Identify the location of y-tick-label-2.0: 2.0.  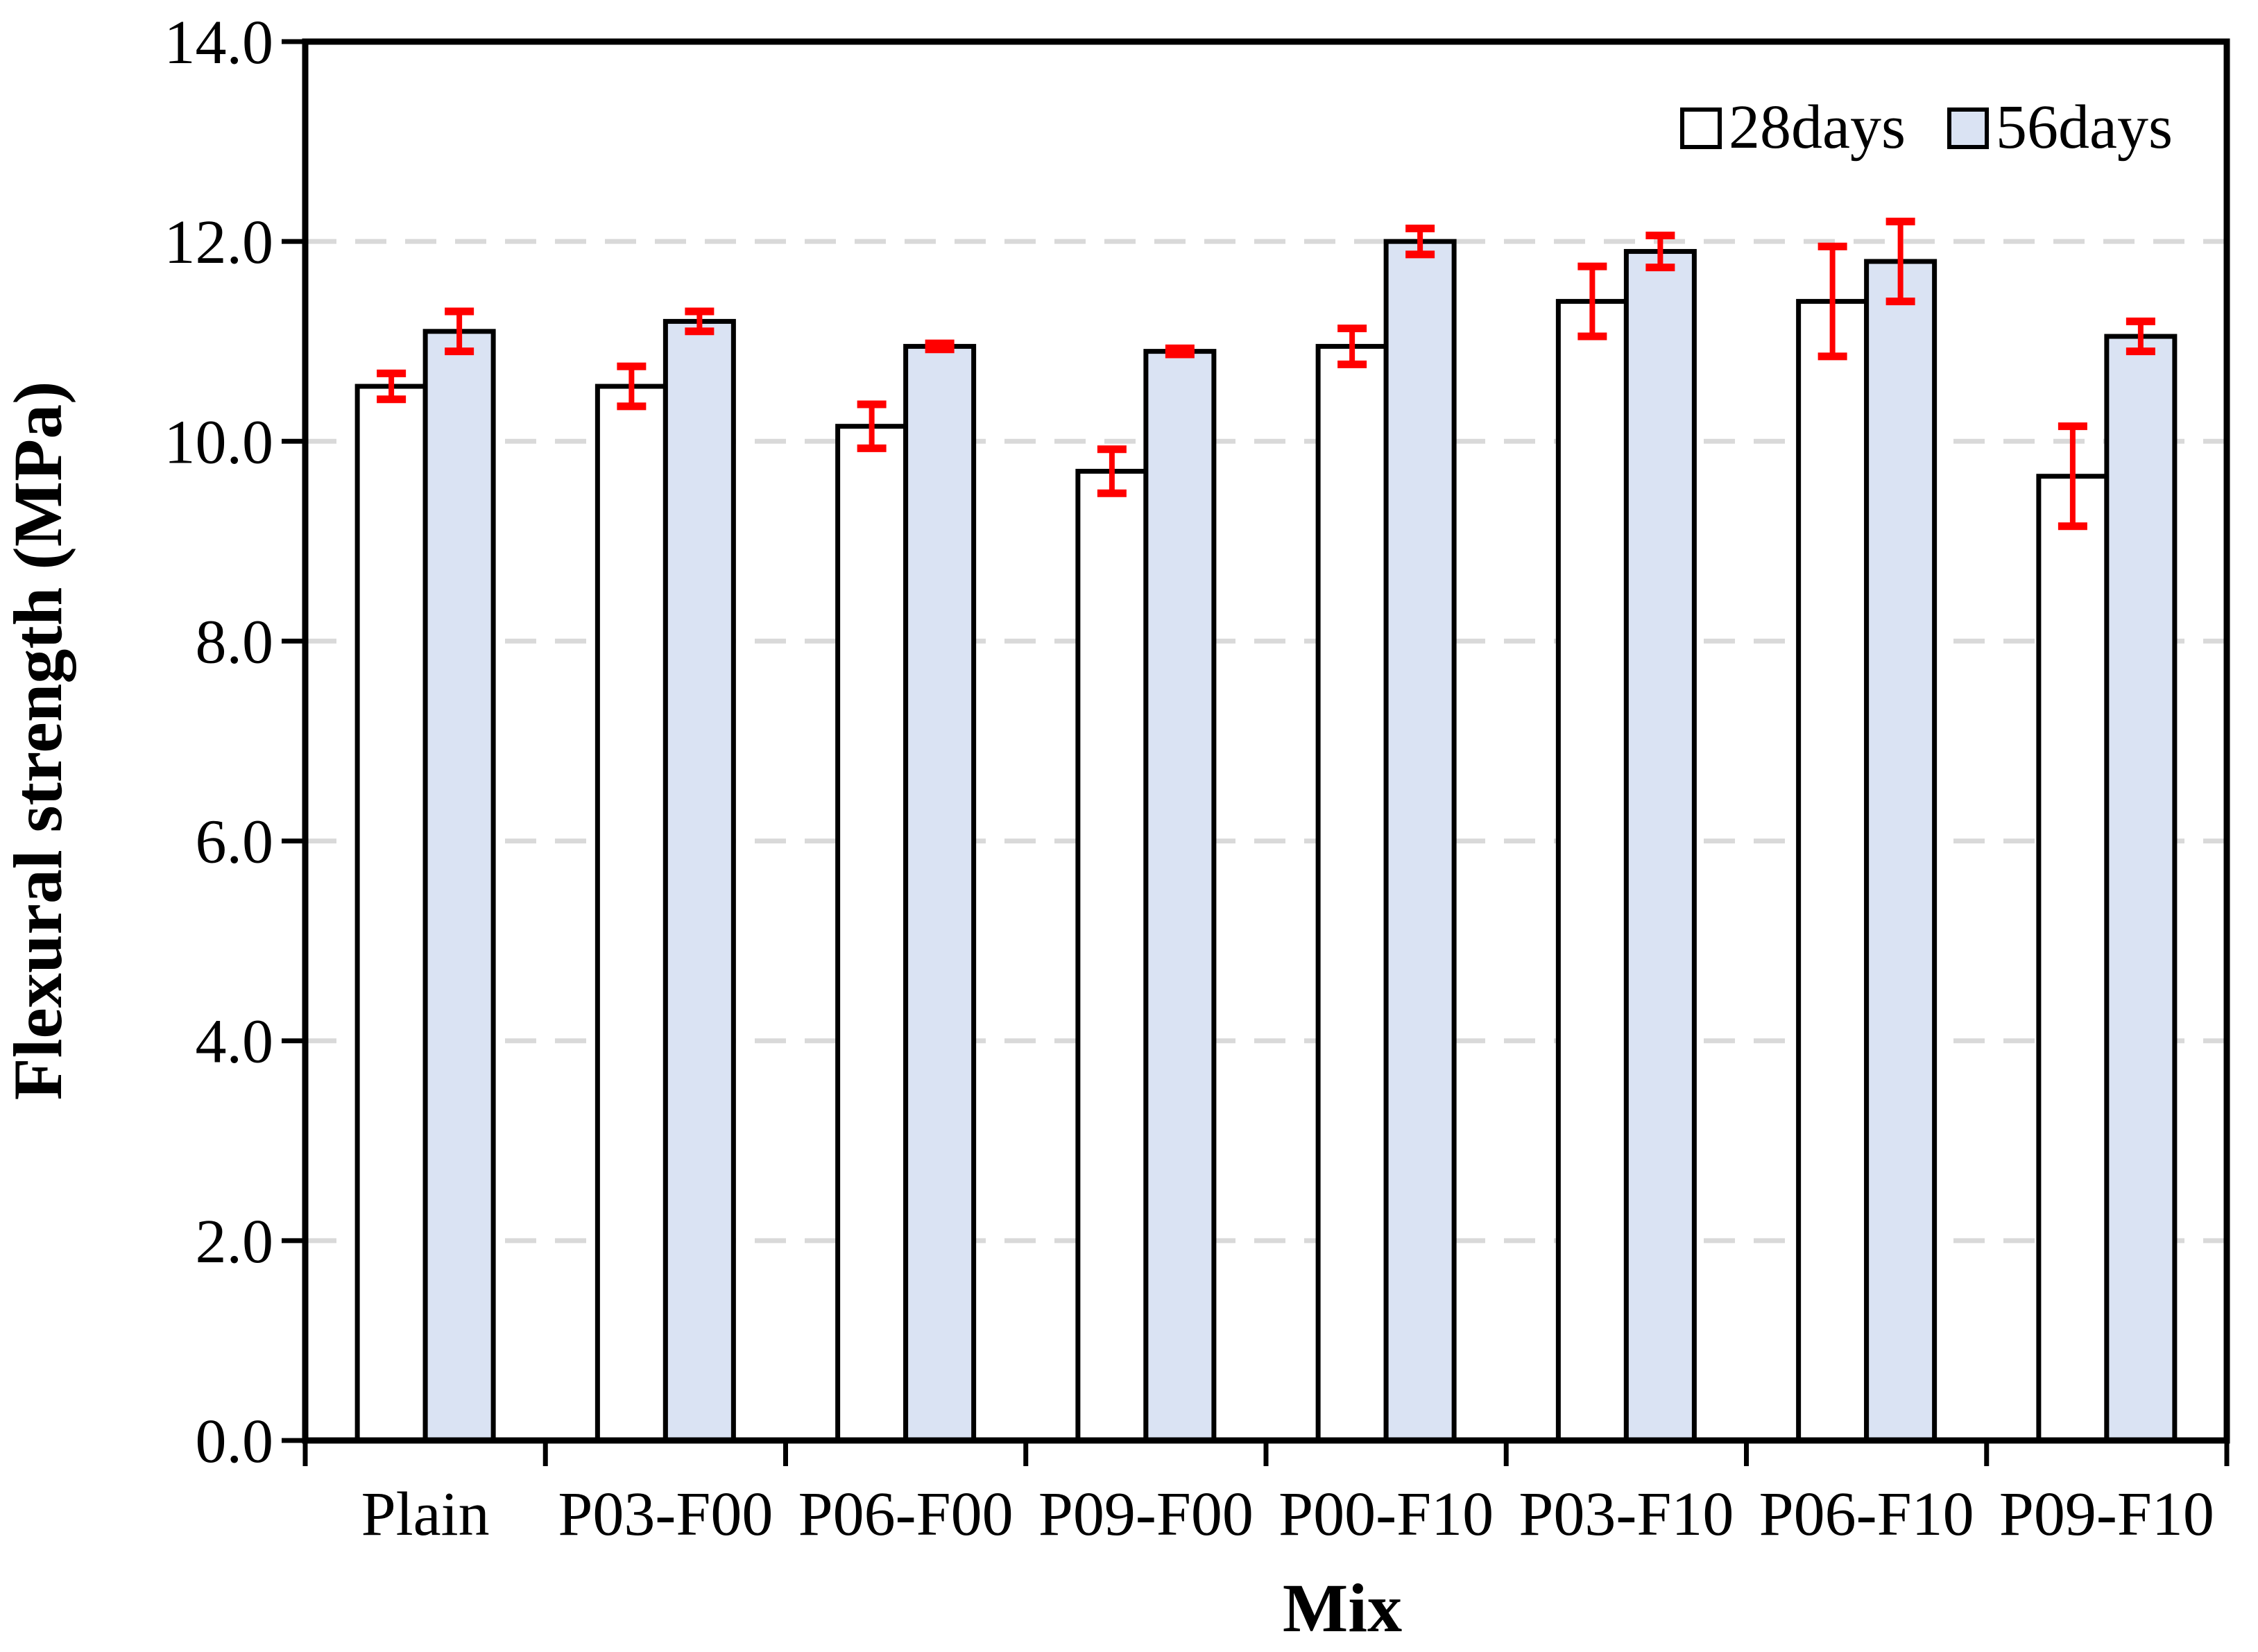
(235, 1241).